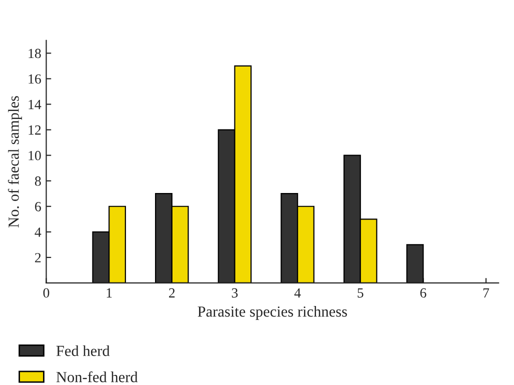 The image size is (514, 385). What do you see at coordinates (423, 293) in the screenshot?
I see `x-tick-label: 6` at bounding box center [423, 293].